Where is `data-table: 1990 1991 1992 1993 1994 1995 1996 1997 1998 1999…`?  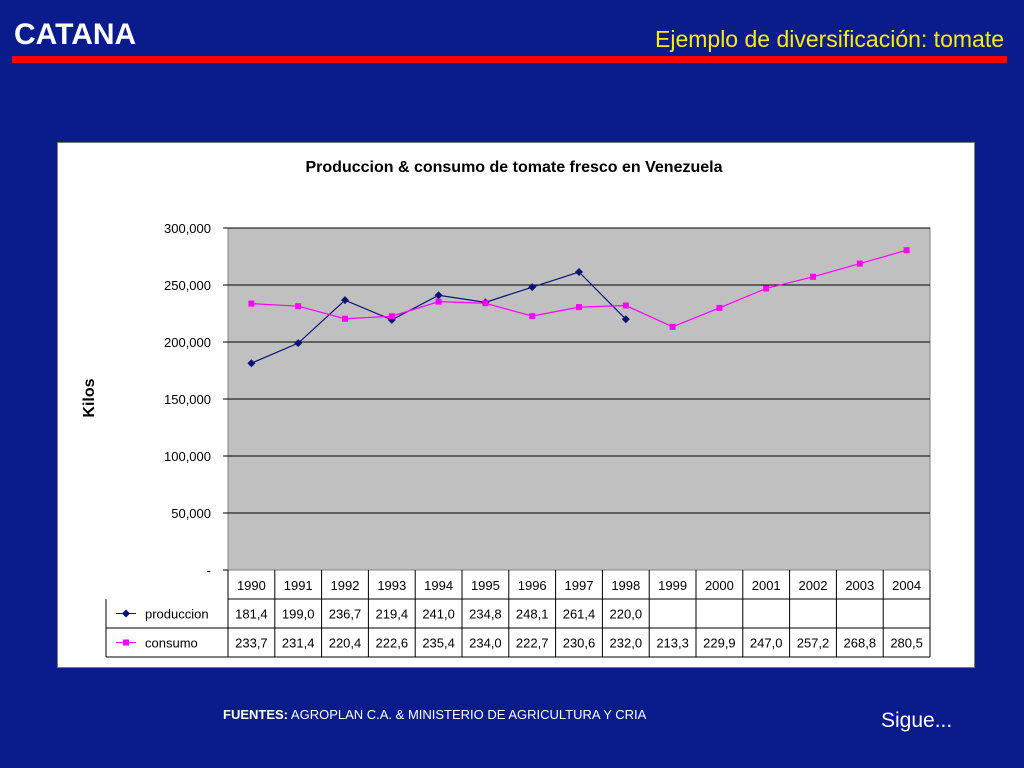
data-table: 1990 1991 1992 1993 1994 1995 1996 1997 1998 1999… is located at coordinates (518, 614).